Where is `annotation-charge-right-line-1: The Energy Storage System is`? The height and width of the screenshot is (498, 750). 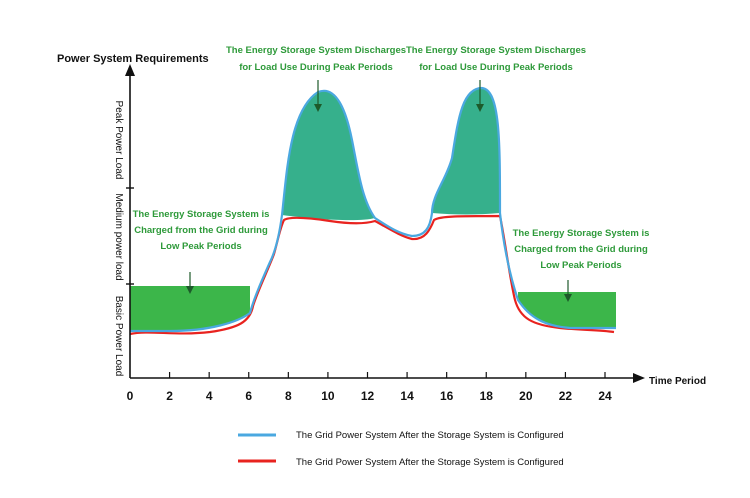 annotation-charge-right-line-1: The Energy Storage System is is located at coordinates (581, 233).